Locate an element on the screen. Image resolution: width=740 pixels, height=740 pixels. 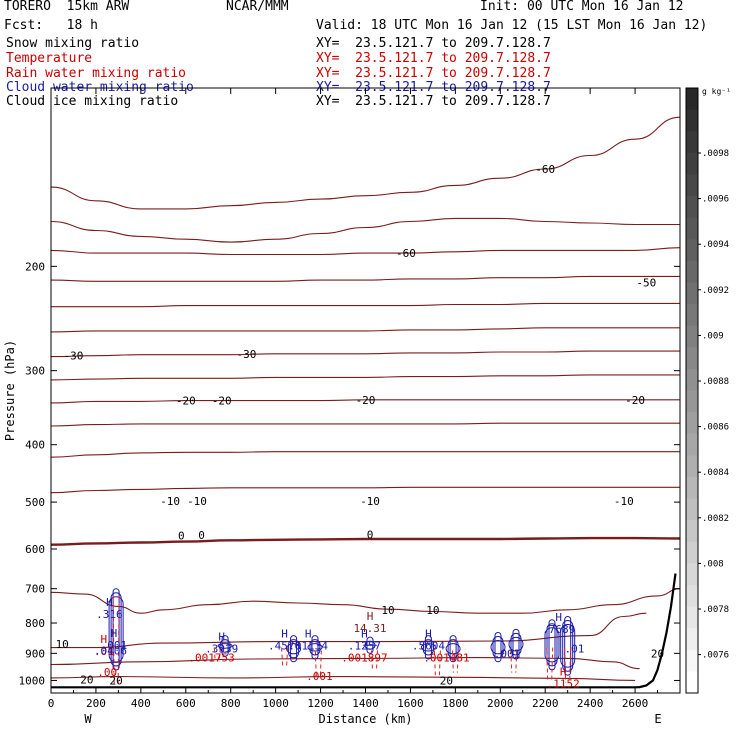
x-tick-label-10: 2000 is located at coordinates (500, 703).